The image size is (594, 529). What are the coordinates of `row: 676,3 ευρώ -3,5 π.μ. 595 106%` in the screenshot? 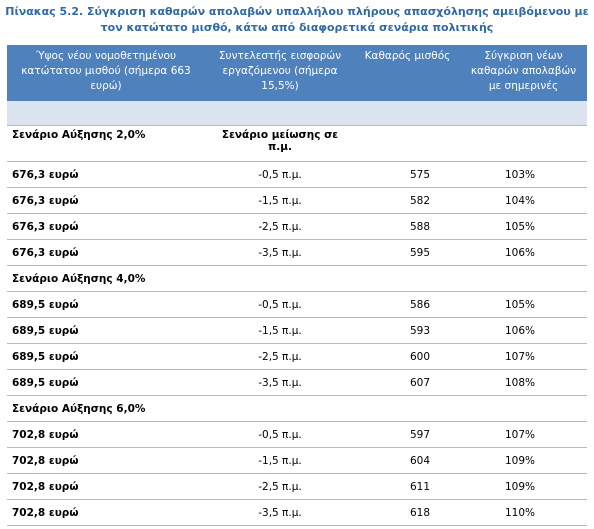 It's located at (297, 252).